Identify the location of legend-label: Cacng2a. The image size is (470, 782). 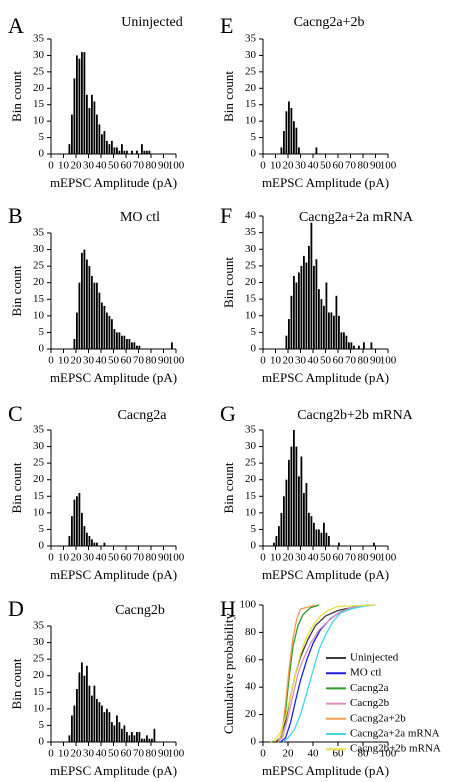
(369, 688).